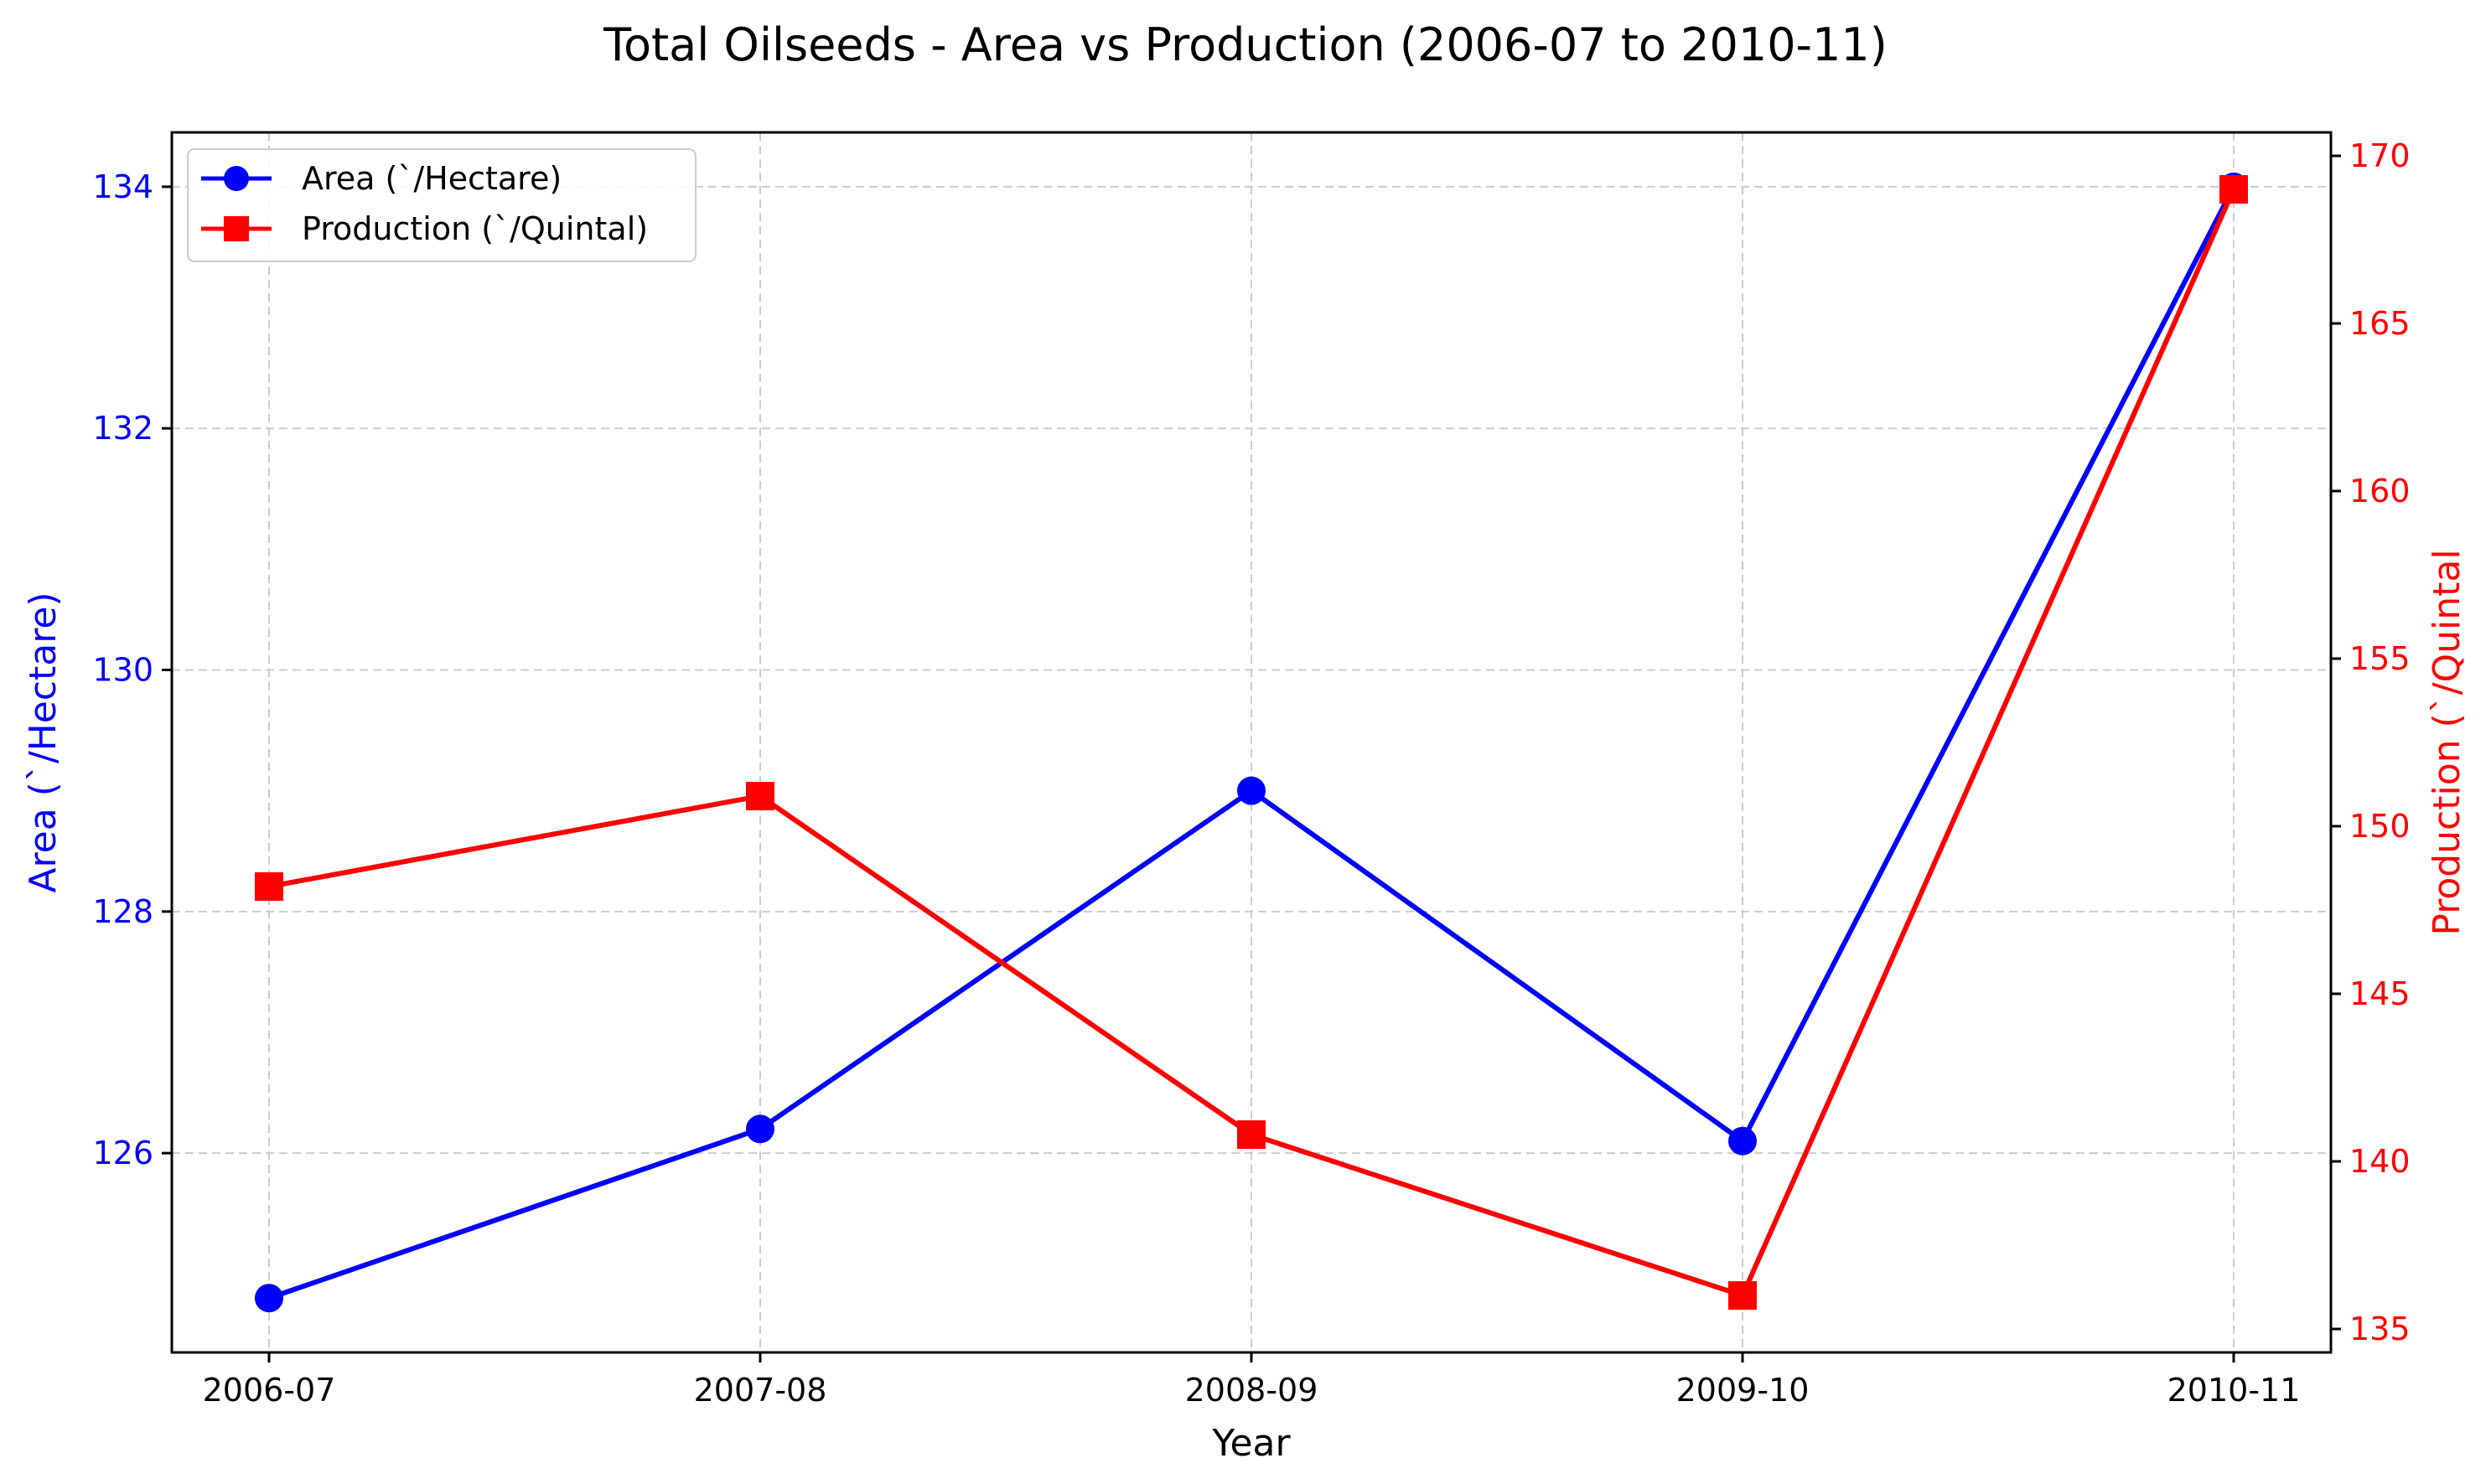  I want to click on y-left-tick-label: 130, so click(122, 670).